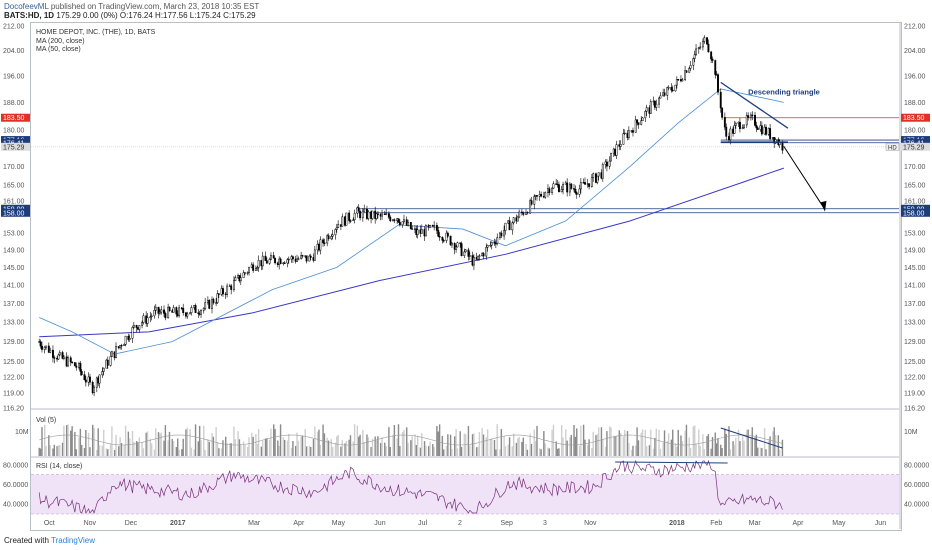 The width and height of the screenshot is (932, 550). What do you see at coordinates (545, 523) in the screenshot?
I see `x-tick-label: 3` at bounding box center [545, 523].